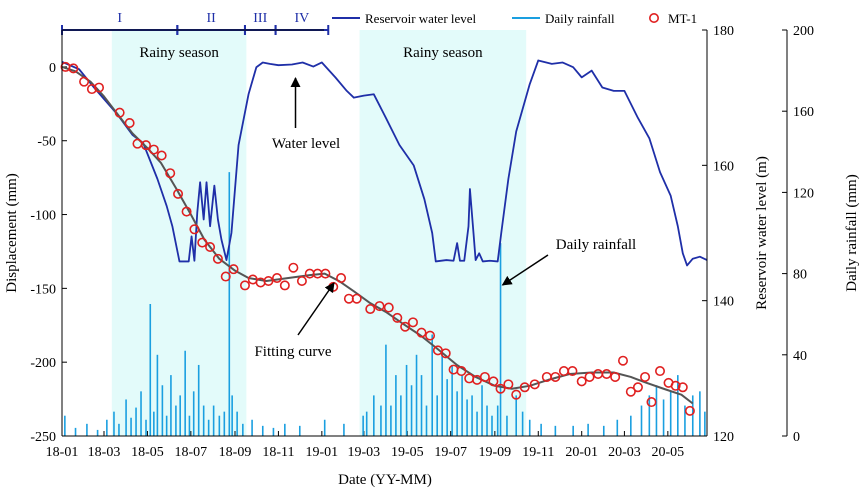 Image resolution: width=865 pixels, height=490 pixels. I want to click on legend-label-mt1: MT-1, so click(682, 18).